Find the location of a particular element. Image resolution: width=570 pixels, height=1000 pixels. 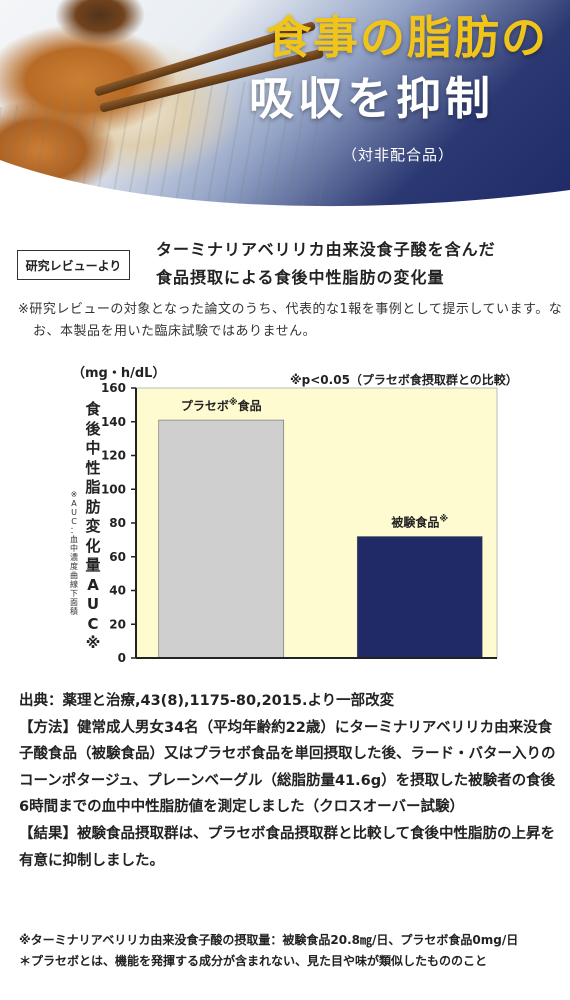

y-tick-label: 60 is located at coordinates (117, 557).